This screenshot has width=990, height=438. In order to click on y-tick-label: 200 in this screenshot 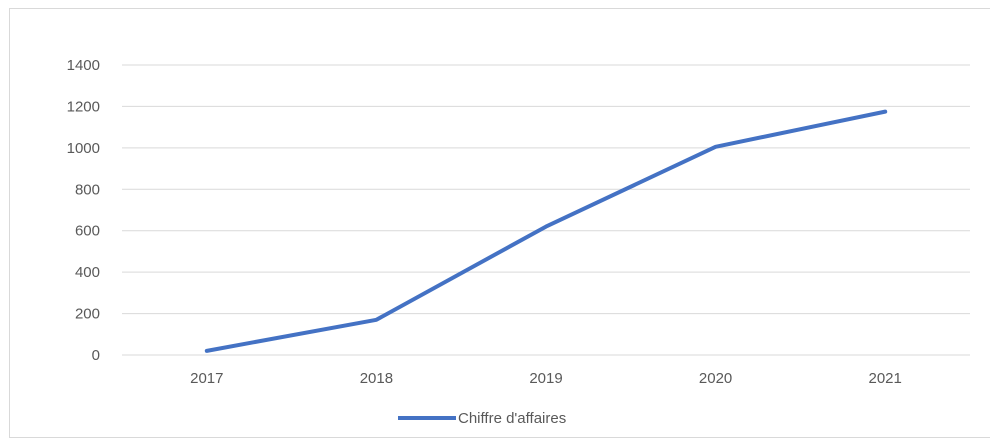, I will do `click(87, 314)`.